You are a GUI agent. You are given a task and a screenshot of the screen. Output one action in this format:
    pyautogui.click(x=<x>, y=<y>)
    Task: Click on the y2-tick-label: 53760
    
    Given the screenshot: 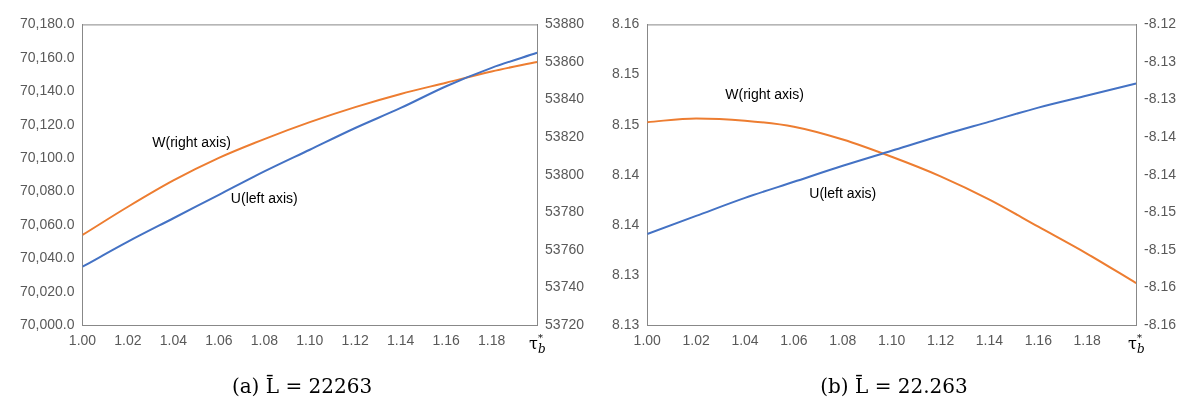 What is the action you would take?
    pyautogui.click(x=565, y=248)
    